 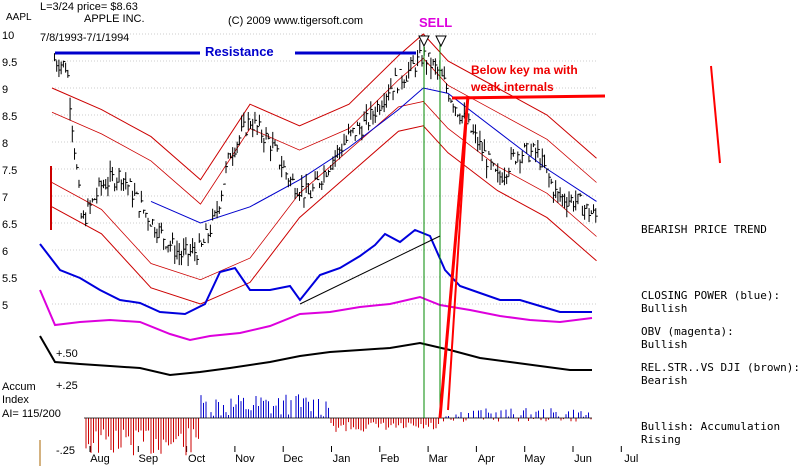 What do you see at coordinates (239, 51) in the screenshot?
I see `resistance-label: Resistance` at bounding box center [239, 51].